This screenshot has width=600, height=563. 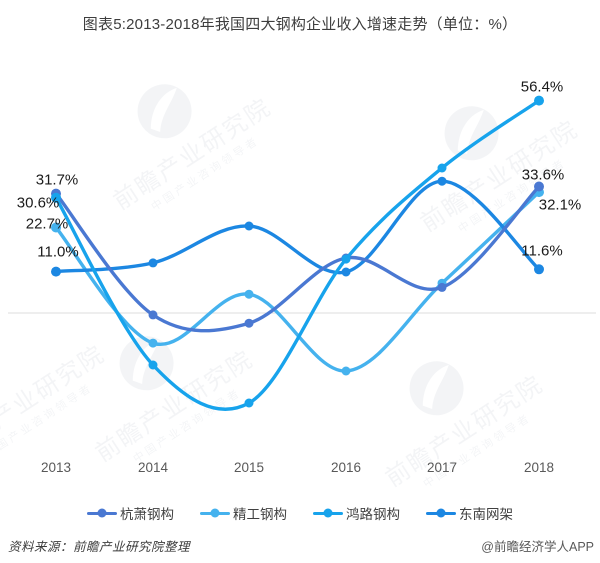 I want to click on data-point-dongnan-2018, so click(x=539, y=269).